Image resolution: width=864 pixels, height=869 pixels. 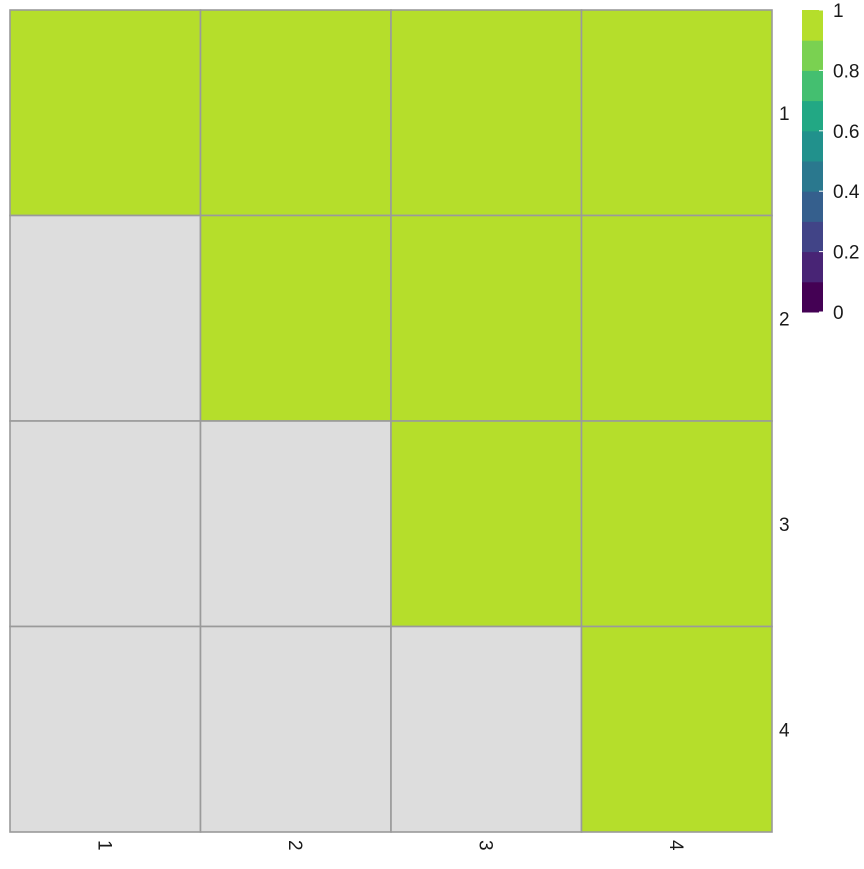 I want to click on heatmap-cell-r1-c4, so click(x=676, y=113).